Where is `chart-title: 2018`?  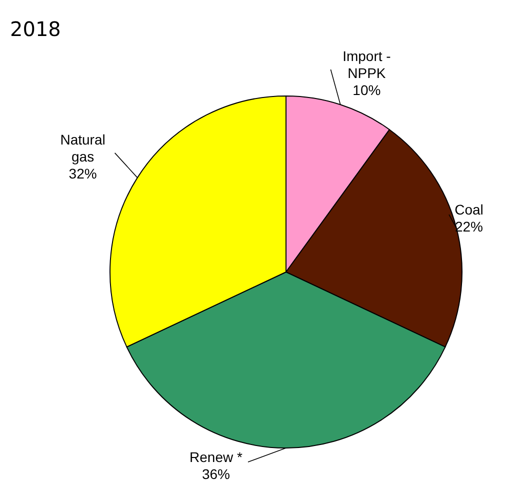 chart-title: 2018 is located at coordinates (35, 29).